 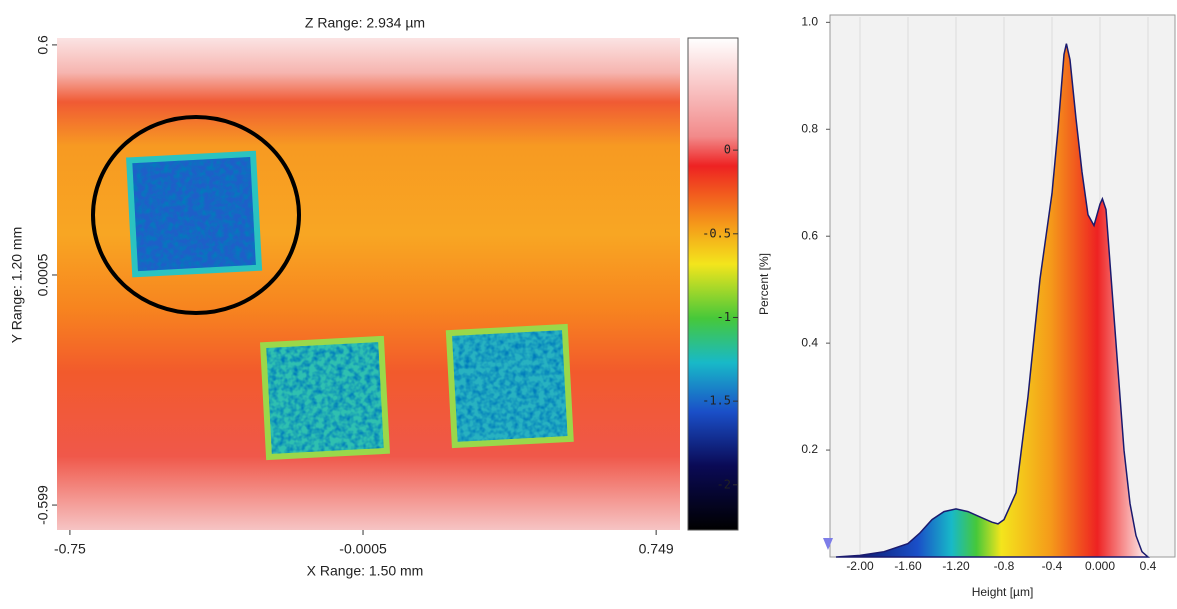 I want to click on colorbar-tick-label: -2, so click(x=724, y=484).